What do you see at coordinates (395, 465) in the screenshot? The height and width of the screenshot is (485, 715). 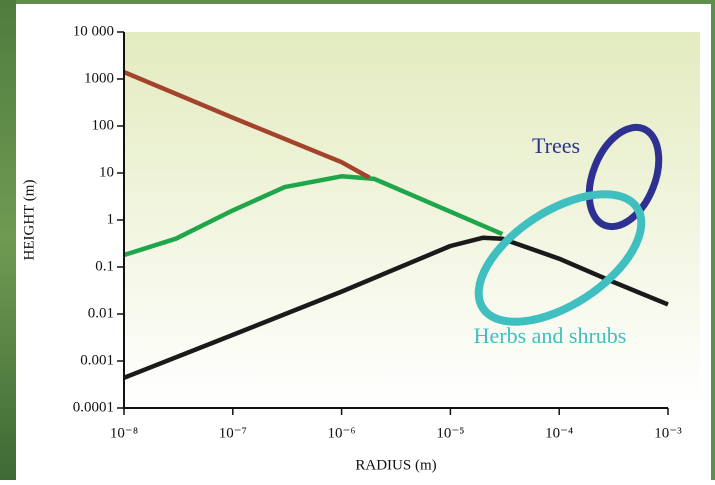 I see `x-axis-label: RADIUS (m)` at bounding box center [395, 465].